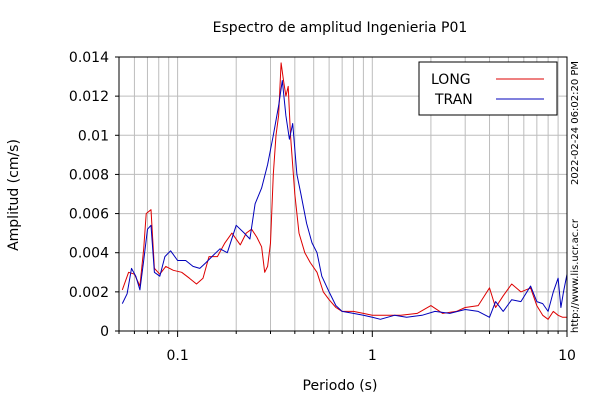 This screenshot has height=400, width=600. Describe the element at coordinates (340, 386) in the screenshot. I see `x-axis-label: Periodo (s)` at that location.